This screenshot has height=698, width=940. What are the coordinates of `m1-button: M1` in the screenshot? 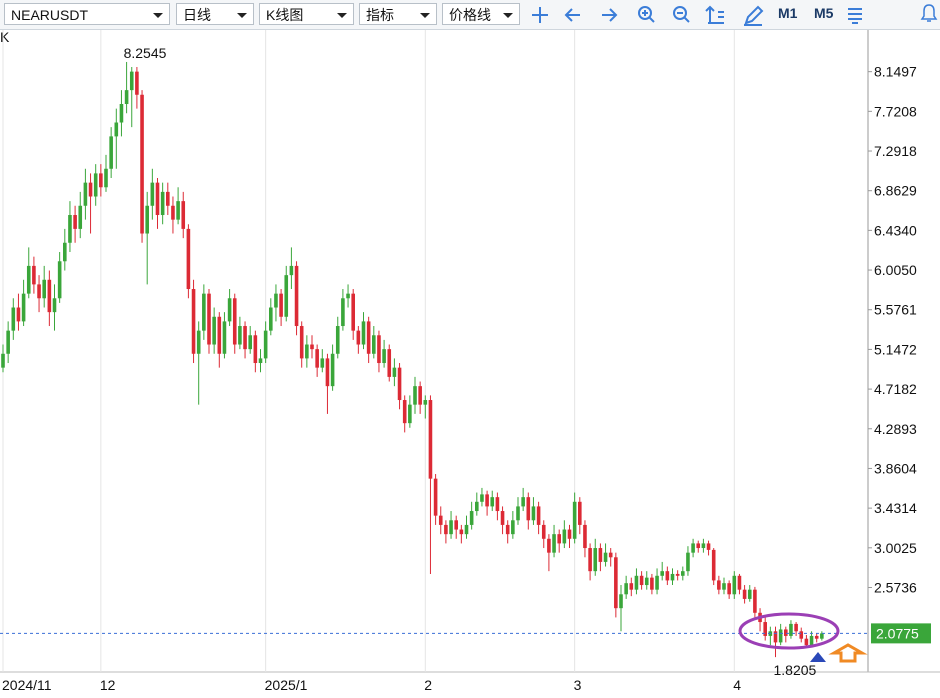 It's located at (788, 13).